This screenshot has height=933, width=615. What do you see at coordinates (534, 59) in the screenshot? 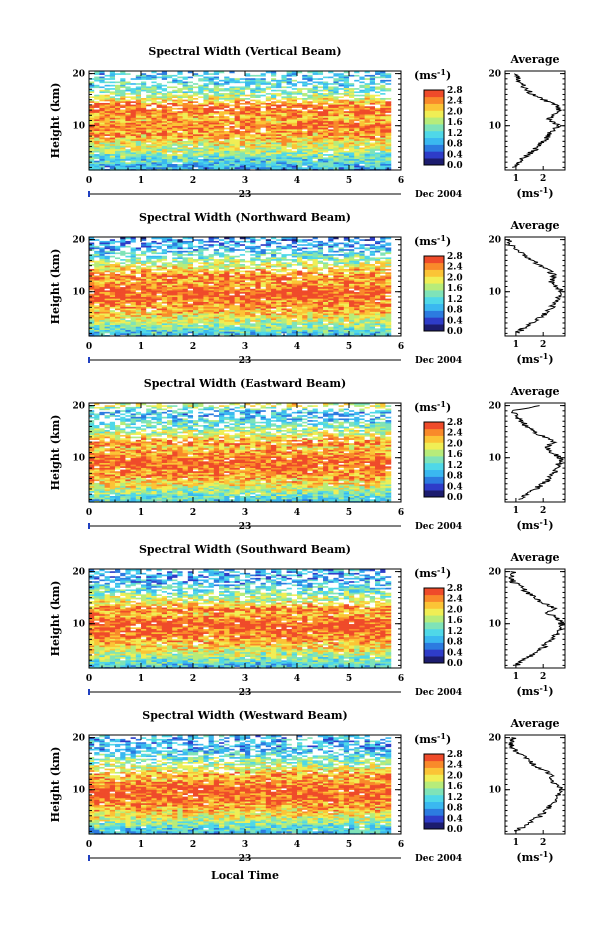
I see `average-title: Average` at bounding box center [534, 59].